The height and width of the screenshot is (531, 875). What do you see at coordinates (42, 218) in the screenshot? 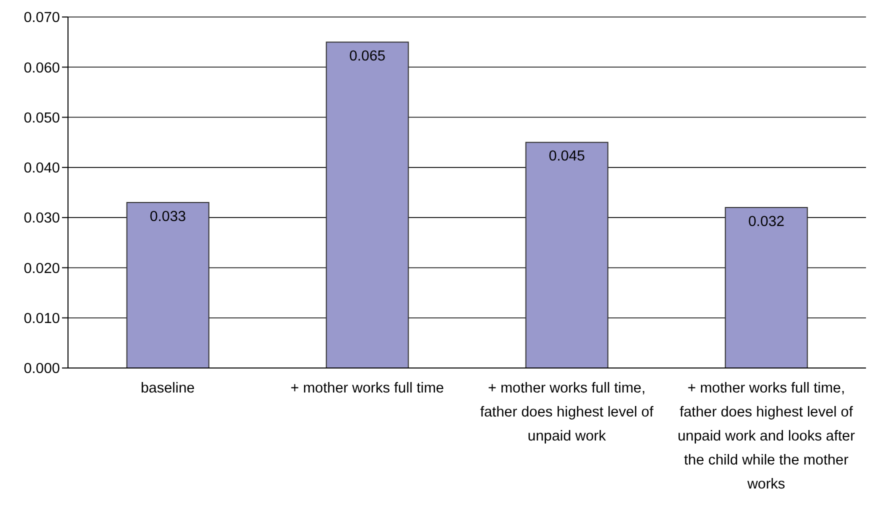
I see `y-tick-label: 0.030` at bounding box center [42, 218].